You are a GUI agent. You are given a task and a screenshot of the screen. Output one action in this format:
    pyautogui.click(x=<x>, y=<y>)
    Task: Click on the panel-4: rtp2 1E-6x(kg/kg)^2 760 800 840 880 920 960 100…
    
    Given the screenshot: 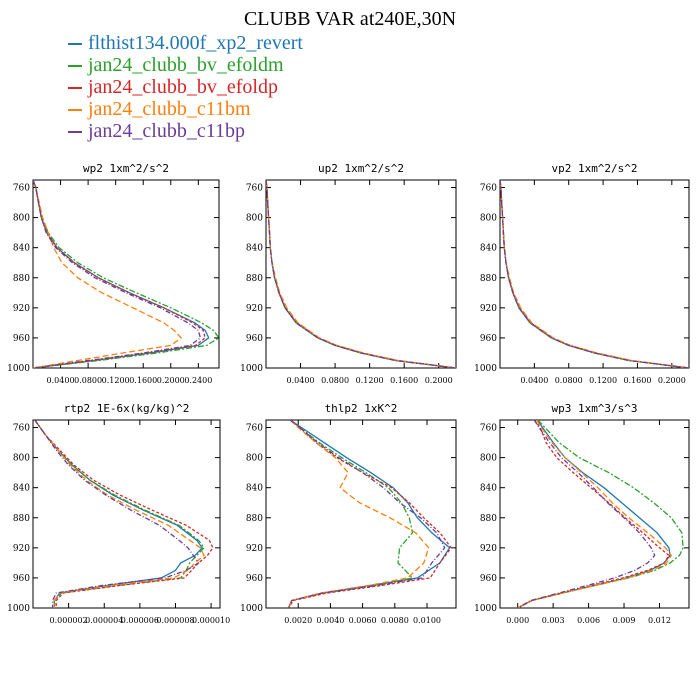 What is the action you would take?
    pyautogui.click(x=118, y=513)
    